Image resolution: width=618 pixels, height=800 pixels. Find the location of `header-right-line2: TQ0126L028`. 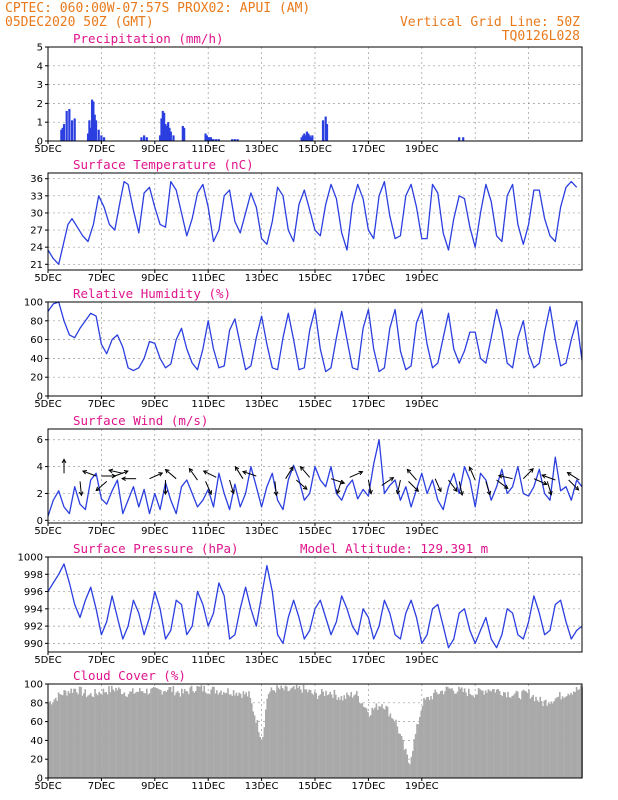

header-right-line2: TQ0126L028 is located at coordinates (541, 36).